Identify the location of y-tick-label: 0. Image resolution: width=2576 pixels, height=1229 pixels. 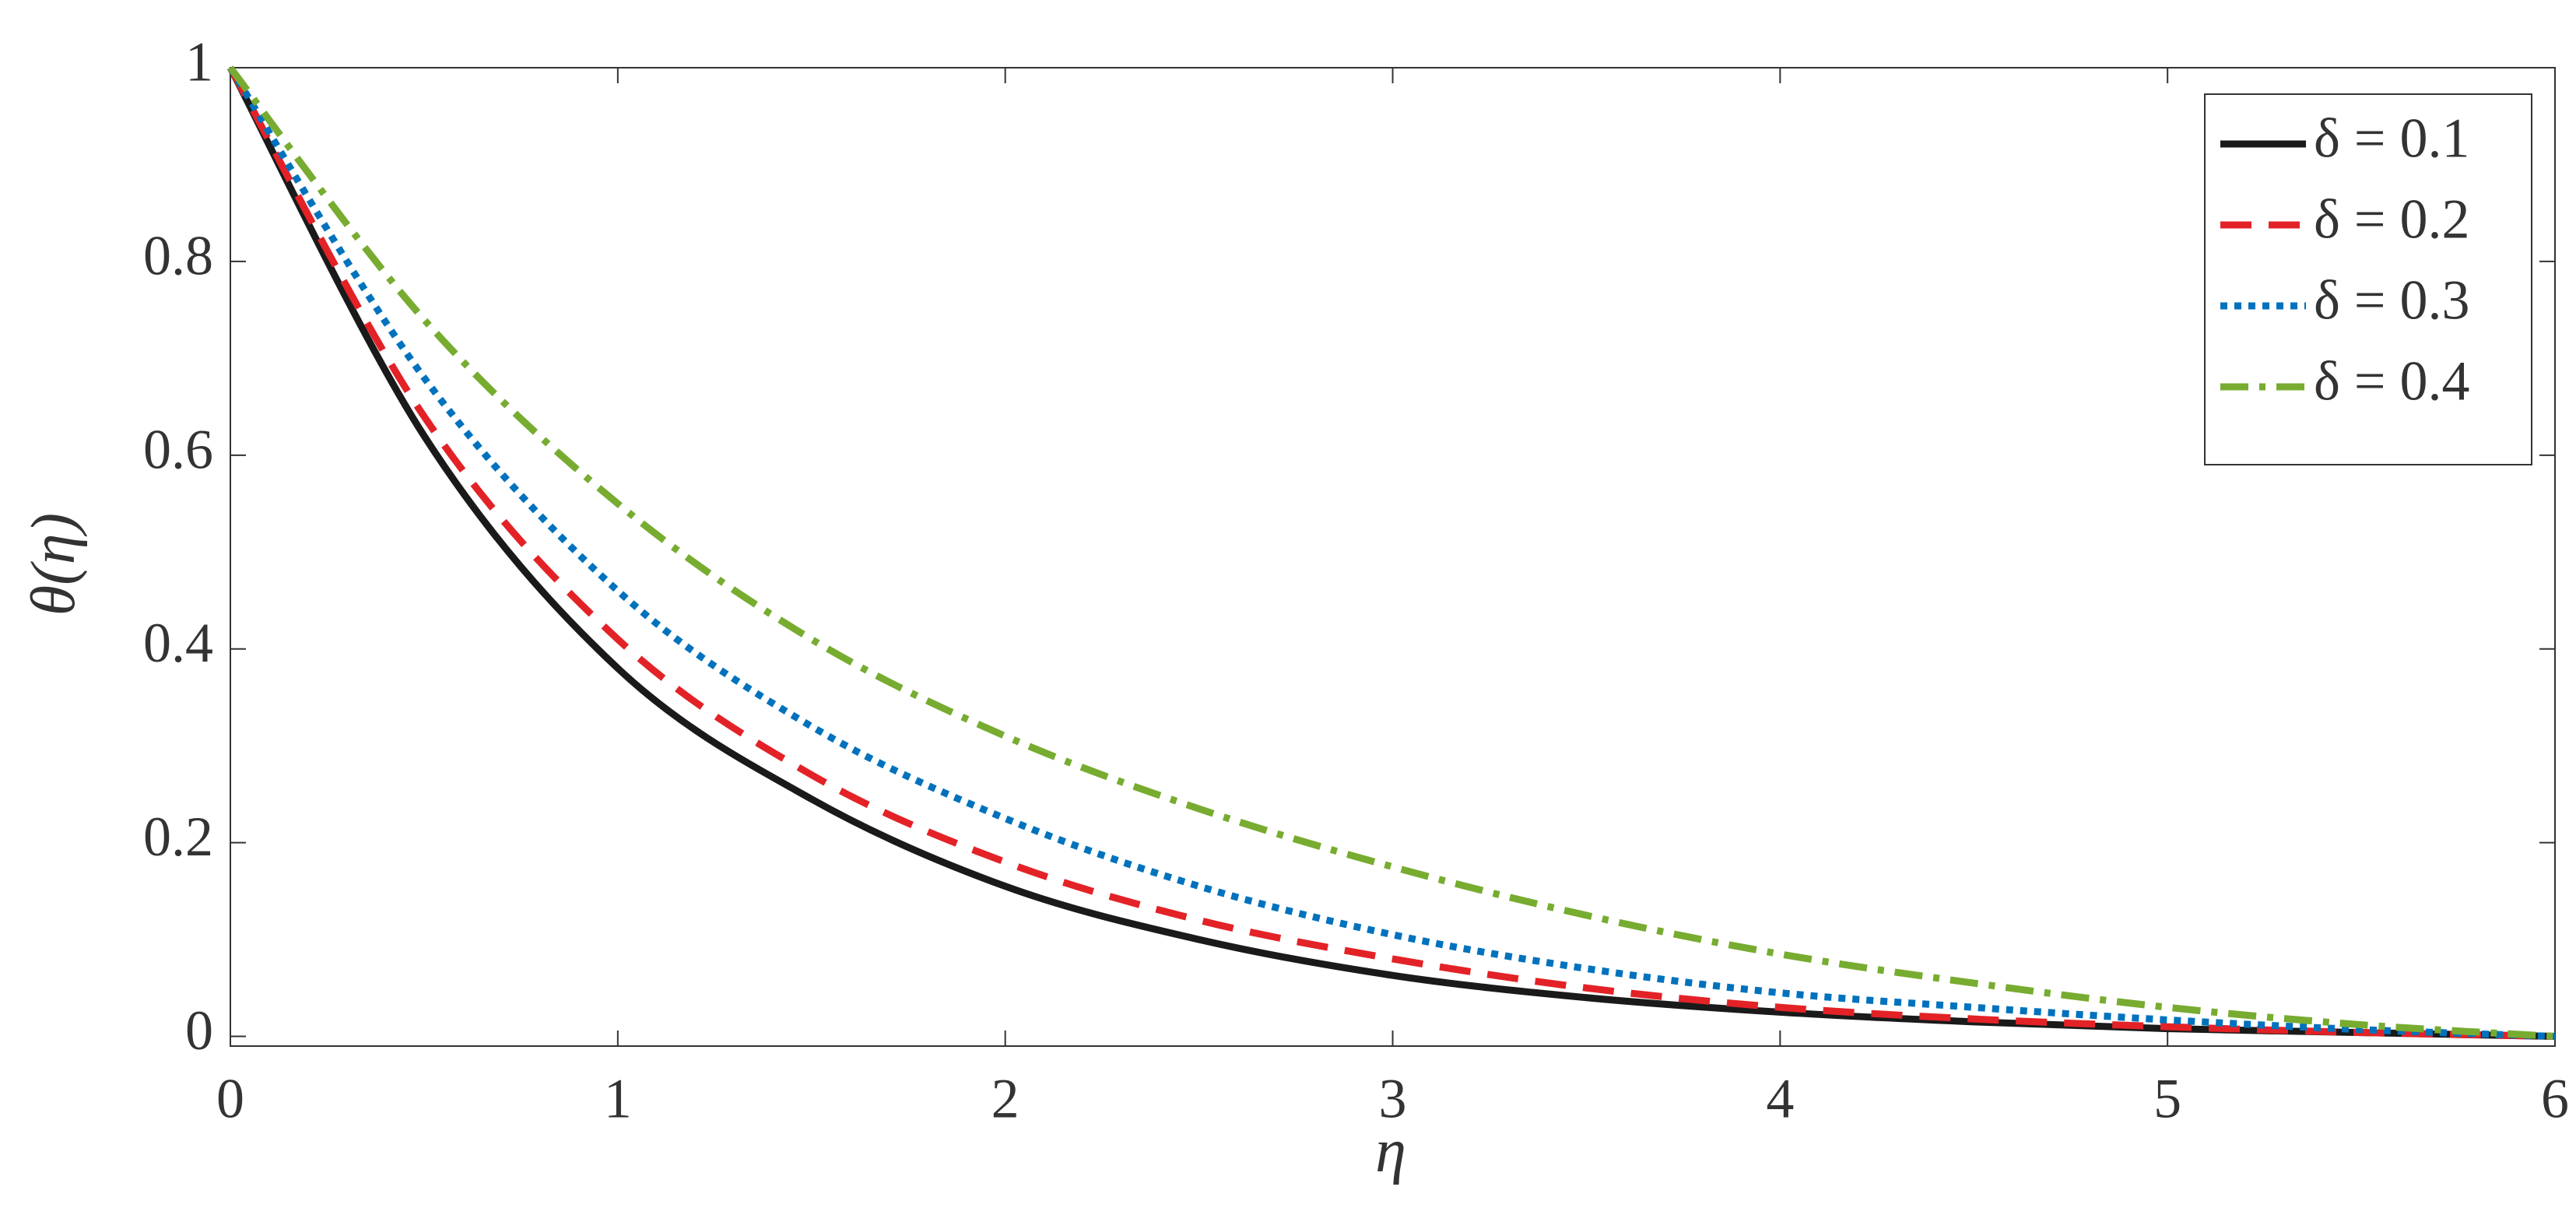
(199, 1030).